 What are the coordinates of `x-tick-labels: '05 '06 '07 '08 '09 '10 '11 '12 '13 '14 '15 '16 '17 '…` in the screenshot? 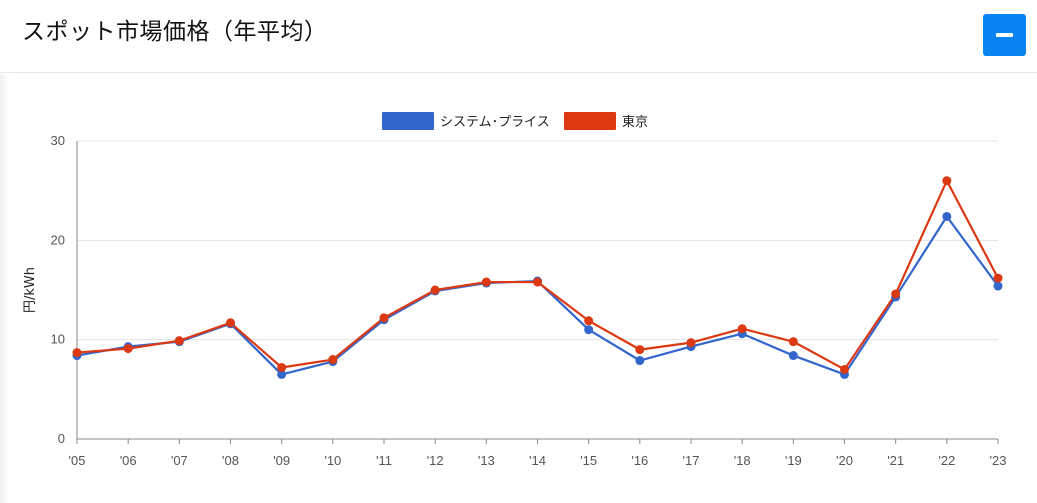 It's located at (538, 460).